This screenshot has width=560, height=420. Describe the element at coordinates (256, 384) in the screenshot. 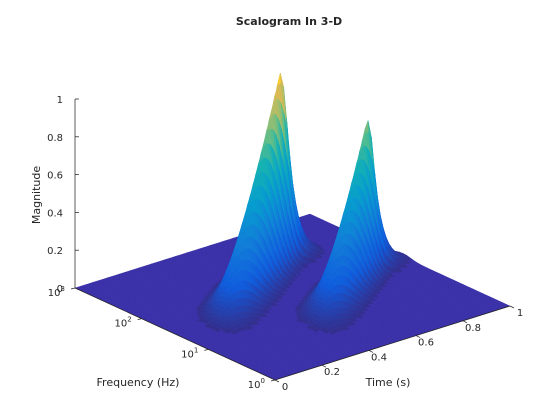

I see `y-tick-label: 10⁰` at that location.